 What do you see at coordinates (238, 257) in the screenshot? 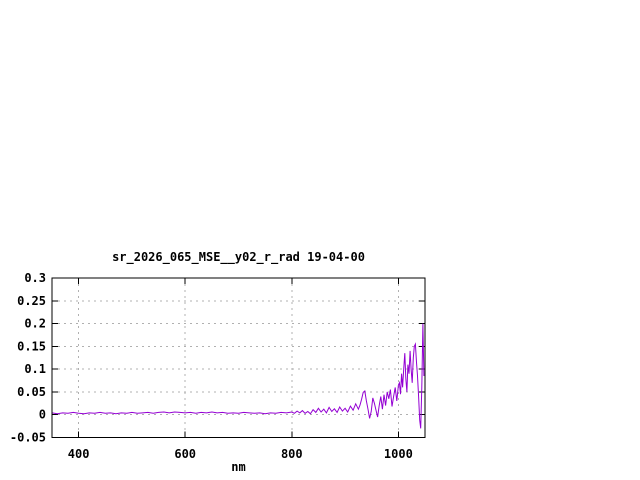
I see `chart-title: sr_2026_065_MSE__y02_r_rad 19-04-00` at bounding box center [238, 257].